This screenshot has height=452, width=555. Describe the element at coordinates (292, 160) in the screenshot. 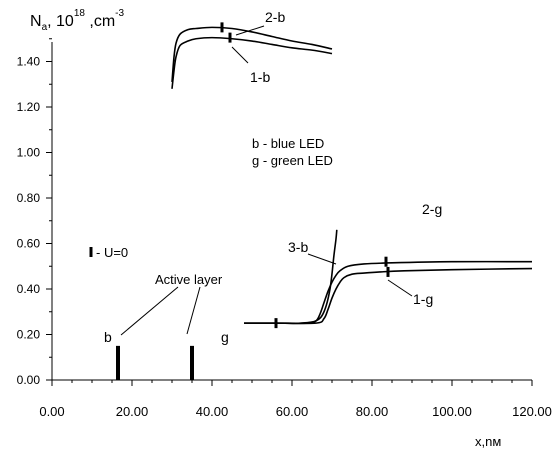

I see `legend-g: g - green LED` at that location.